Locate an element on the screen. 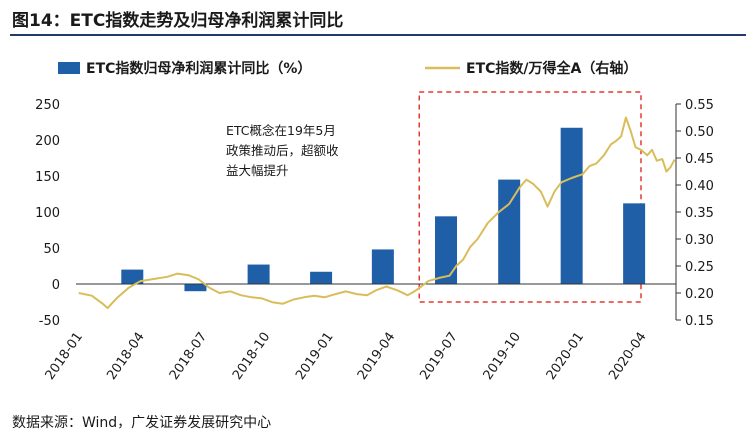  right-axis: 0.15 0.20 0.25 0.30 0.35 0.40 0.45 0.50 0.55 is located at coordinates (694, 213).